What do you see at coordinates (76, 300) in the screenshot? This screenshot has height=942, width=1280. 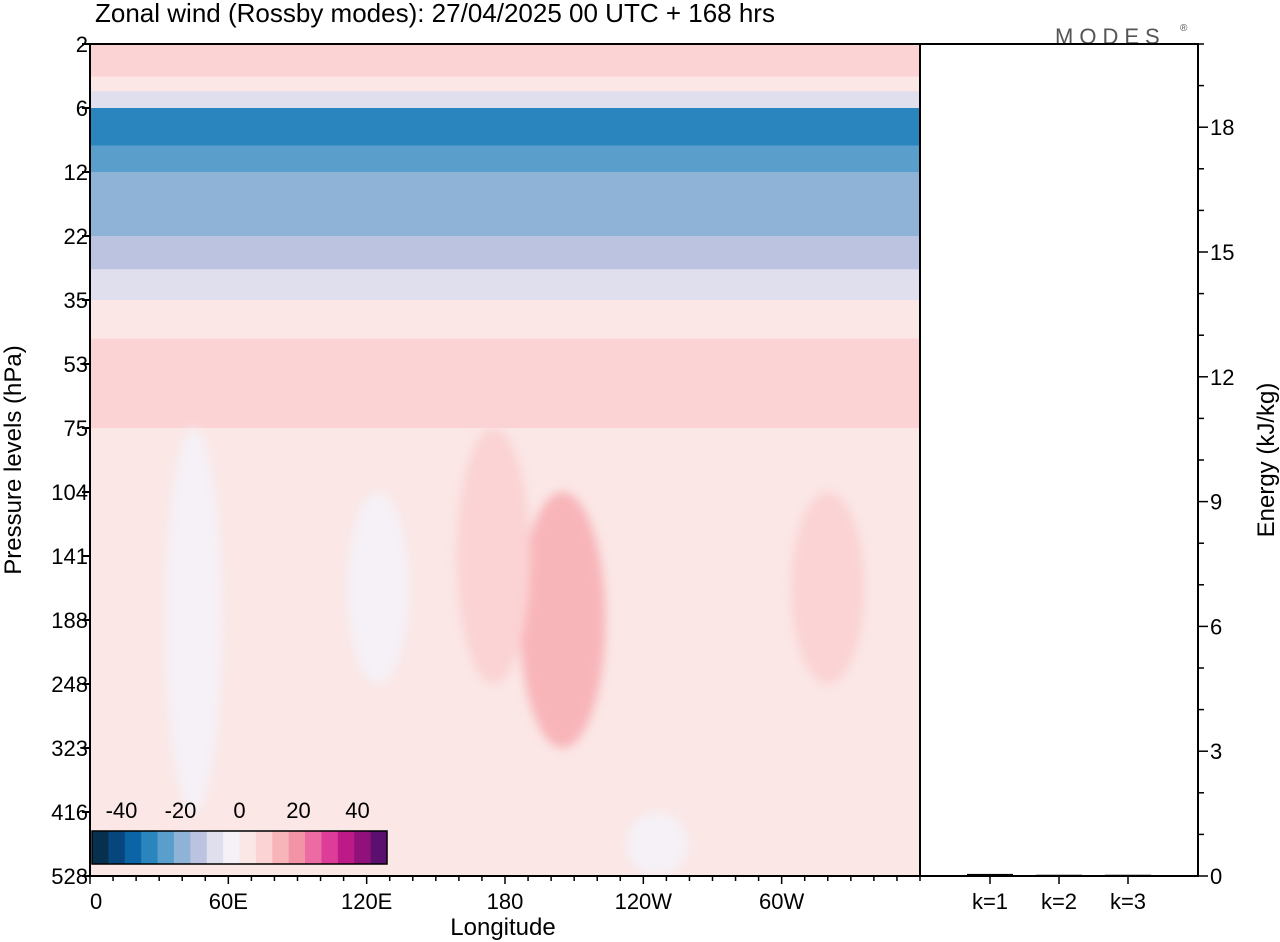 I see `pressure-tick-label: 35` at bounding box center [76, 300].